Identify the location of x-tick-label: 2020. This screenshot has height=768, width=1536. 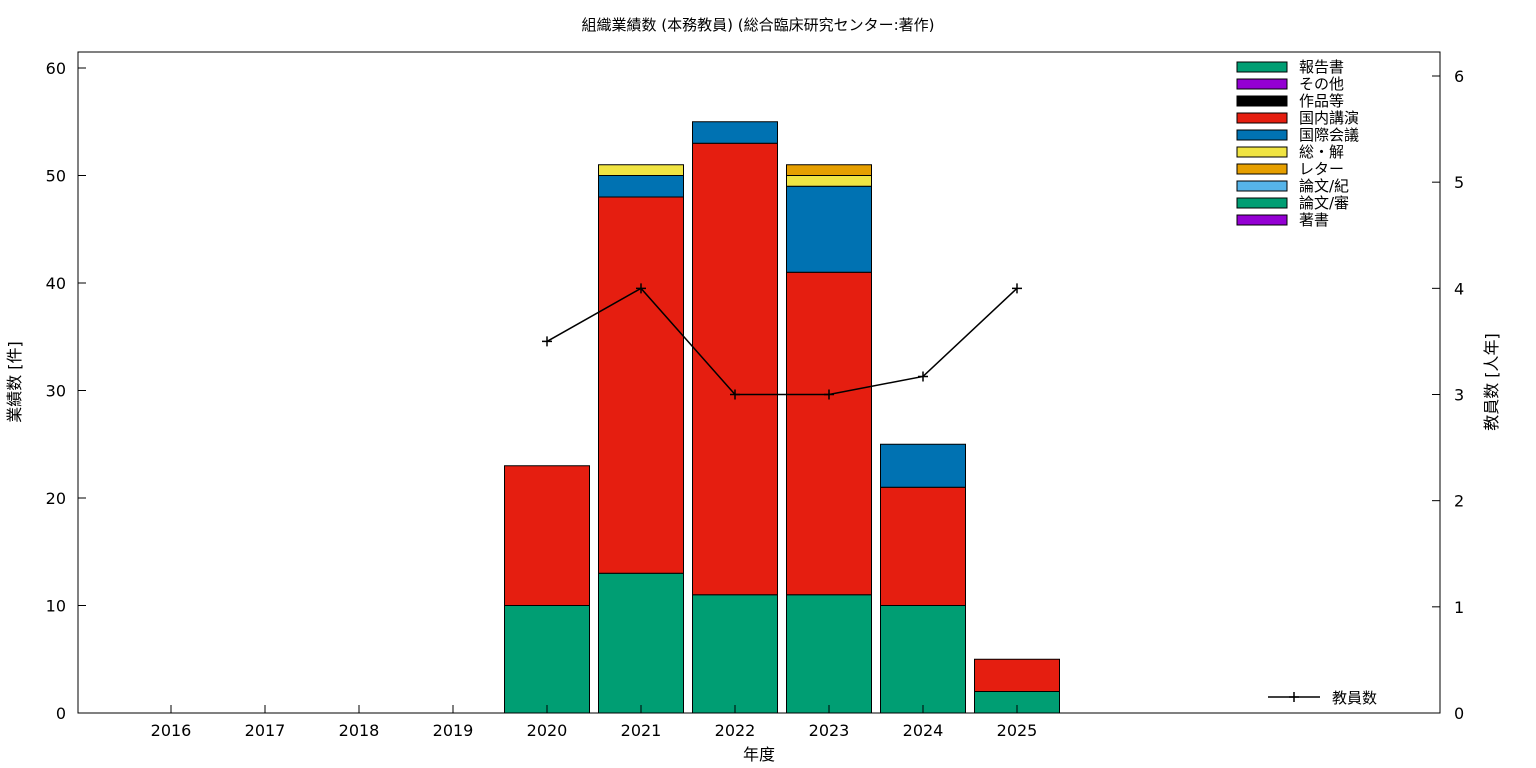
(547, 730).